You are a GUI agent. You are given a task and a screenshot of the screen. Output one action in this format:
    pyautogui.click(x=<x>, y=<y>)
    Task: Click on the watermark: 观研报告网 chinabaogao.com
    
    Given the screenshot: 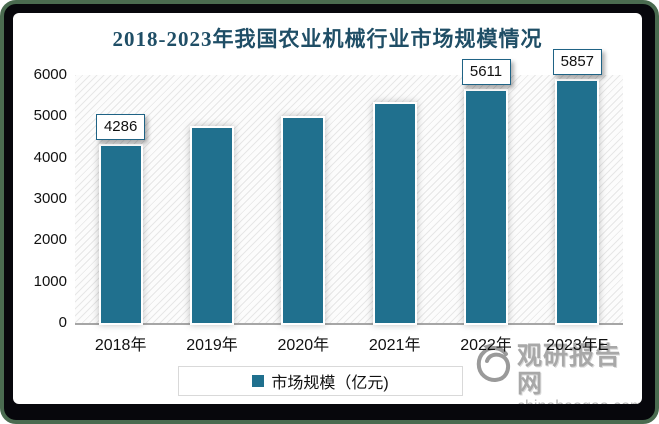 What is the action you would take?
    pyautogui.click(x=557, y=373)
    